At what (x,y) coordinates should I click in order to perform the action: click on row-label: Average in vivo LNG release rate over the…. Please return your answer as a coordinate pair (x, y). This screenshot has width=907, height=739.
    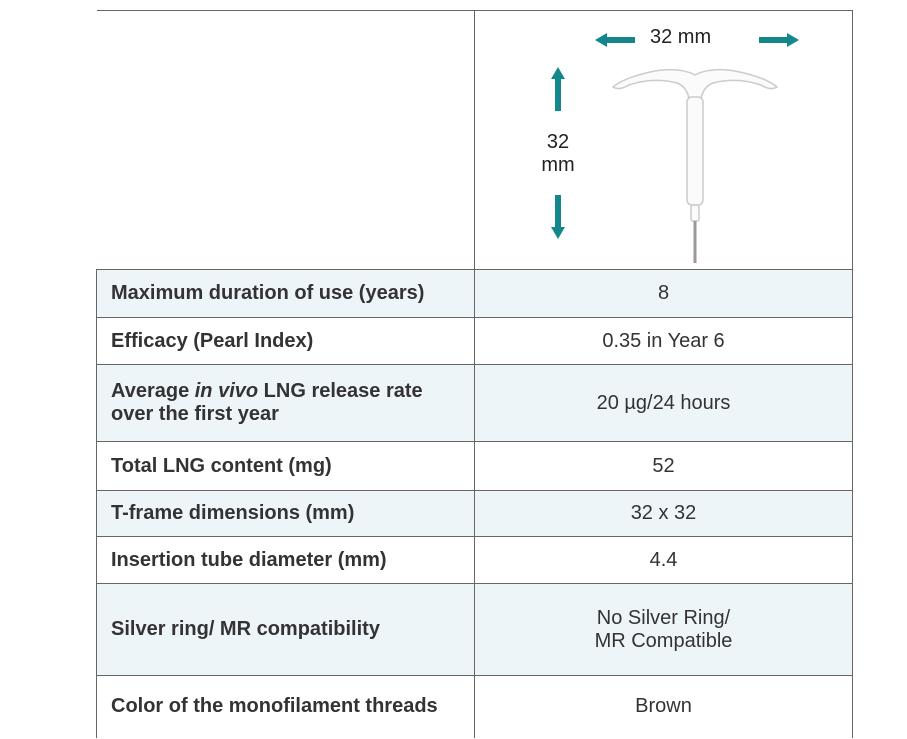
    Looking at the image, I should click on (285, 403).